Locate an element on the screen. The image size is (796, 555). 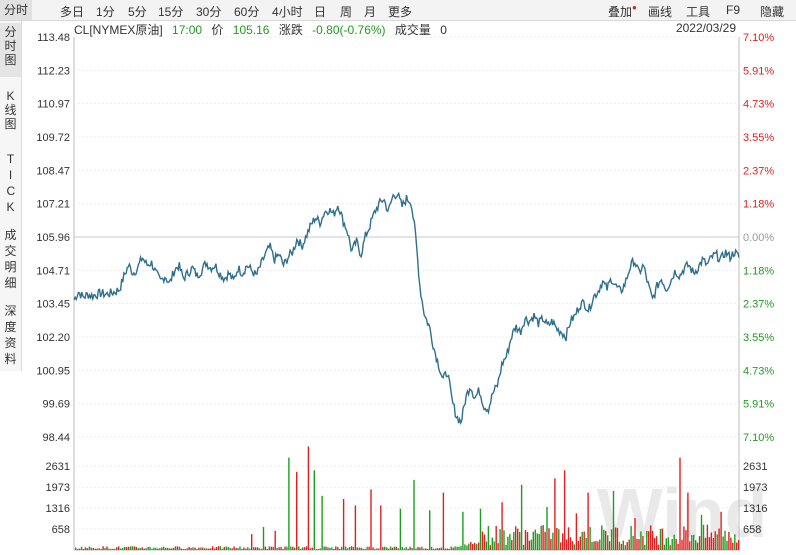
tab-more: 更多 is located at coordinates (400, 12).